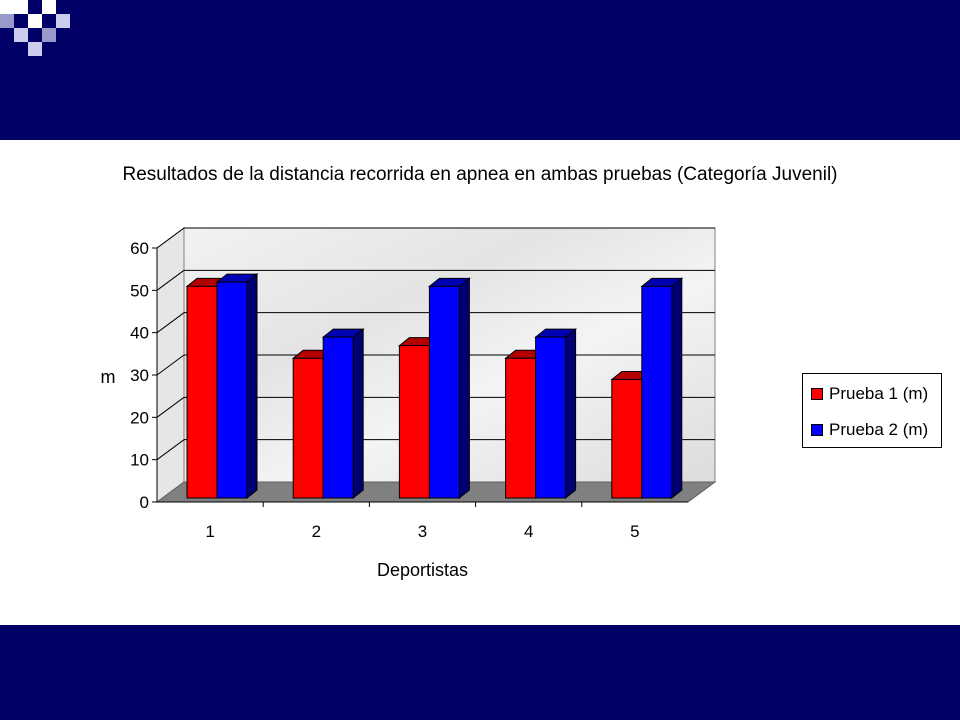 The width and height of the screenshot is (960, 720). I want to click on legend-swatch-blue, so click(817, 430).